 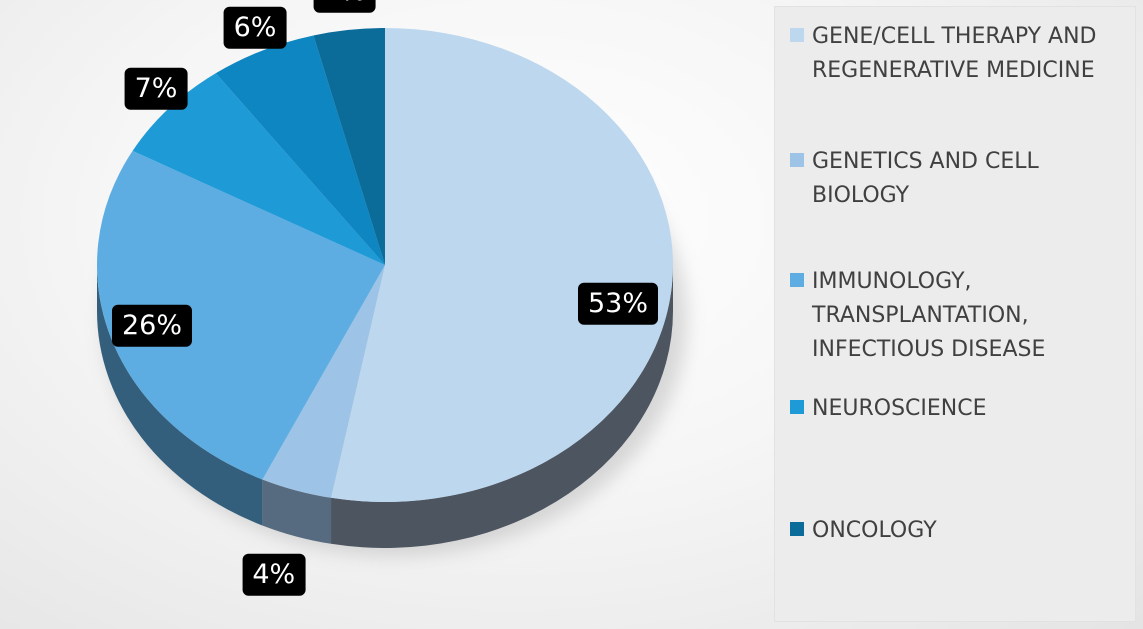 I want to click on data-label: 26%, so click(x=152, y=326).